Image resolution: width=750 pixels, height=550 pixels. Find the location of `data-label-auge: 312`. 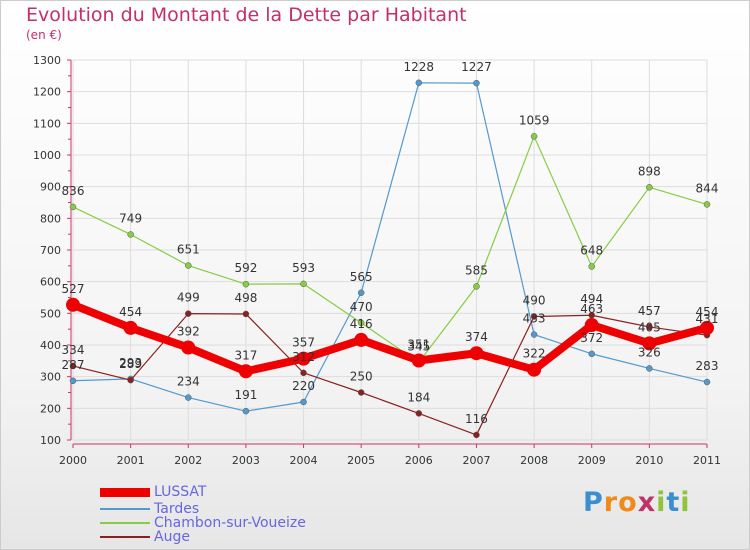

data-label-auge: 312 is located at coordinates (303, 357).